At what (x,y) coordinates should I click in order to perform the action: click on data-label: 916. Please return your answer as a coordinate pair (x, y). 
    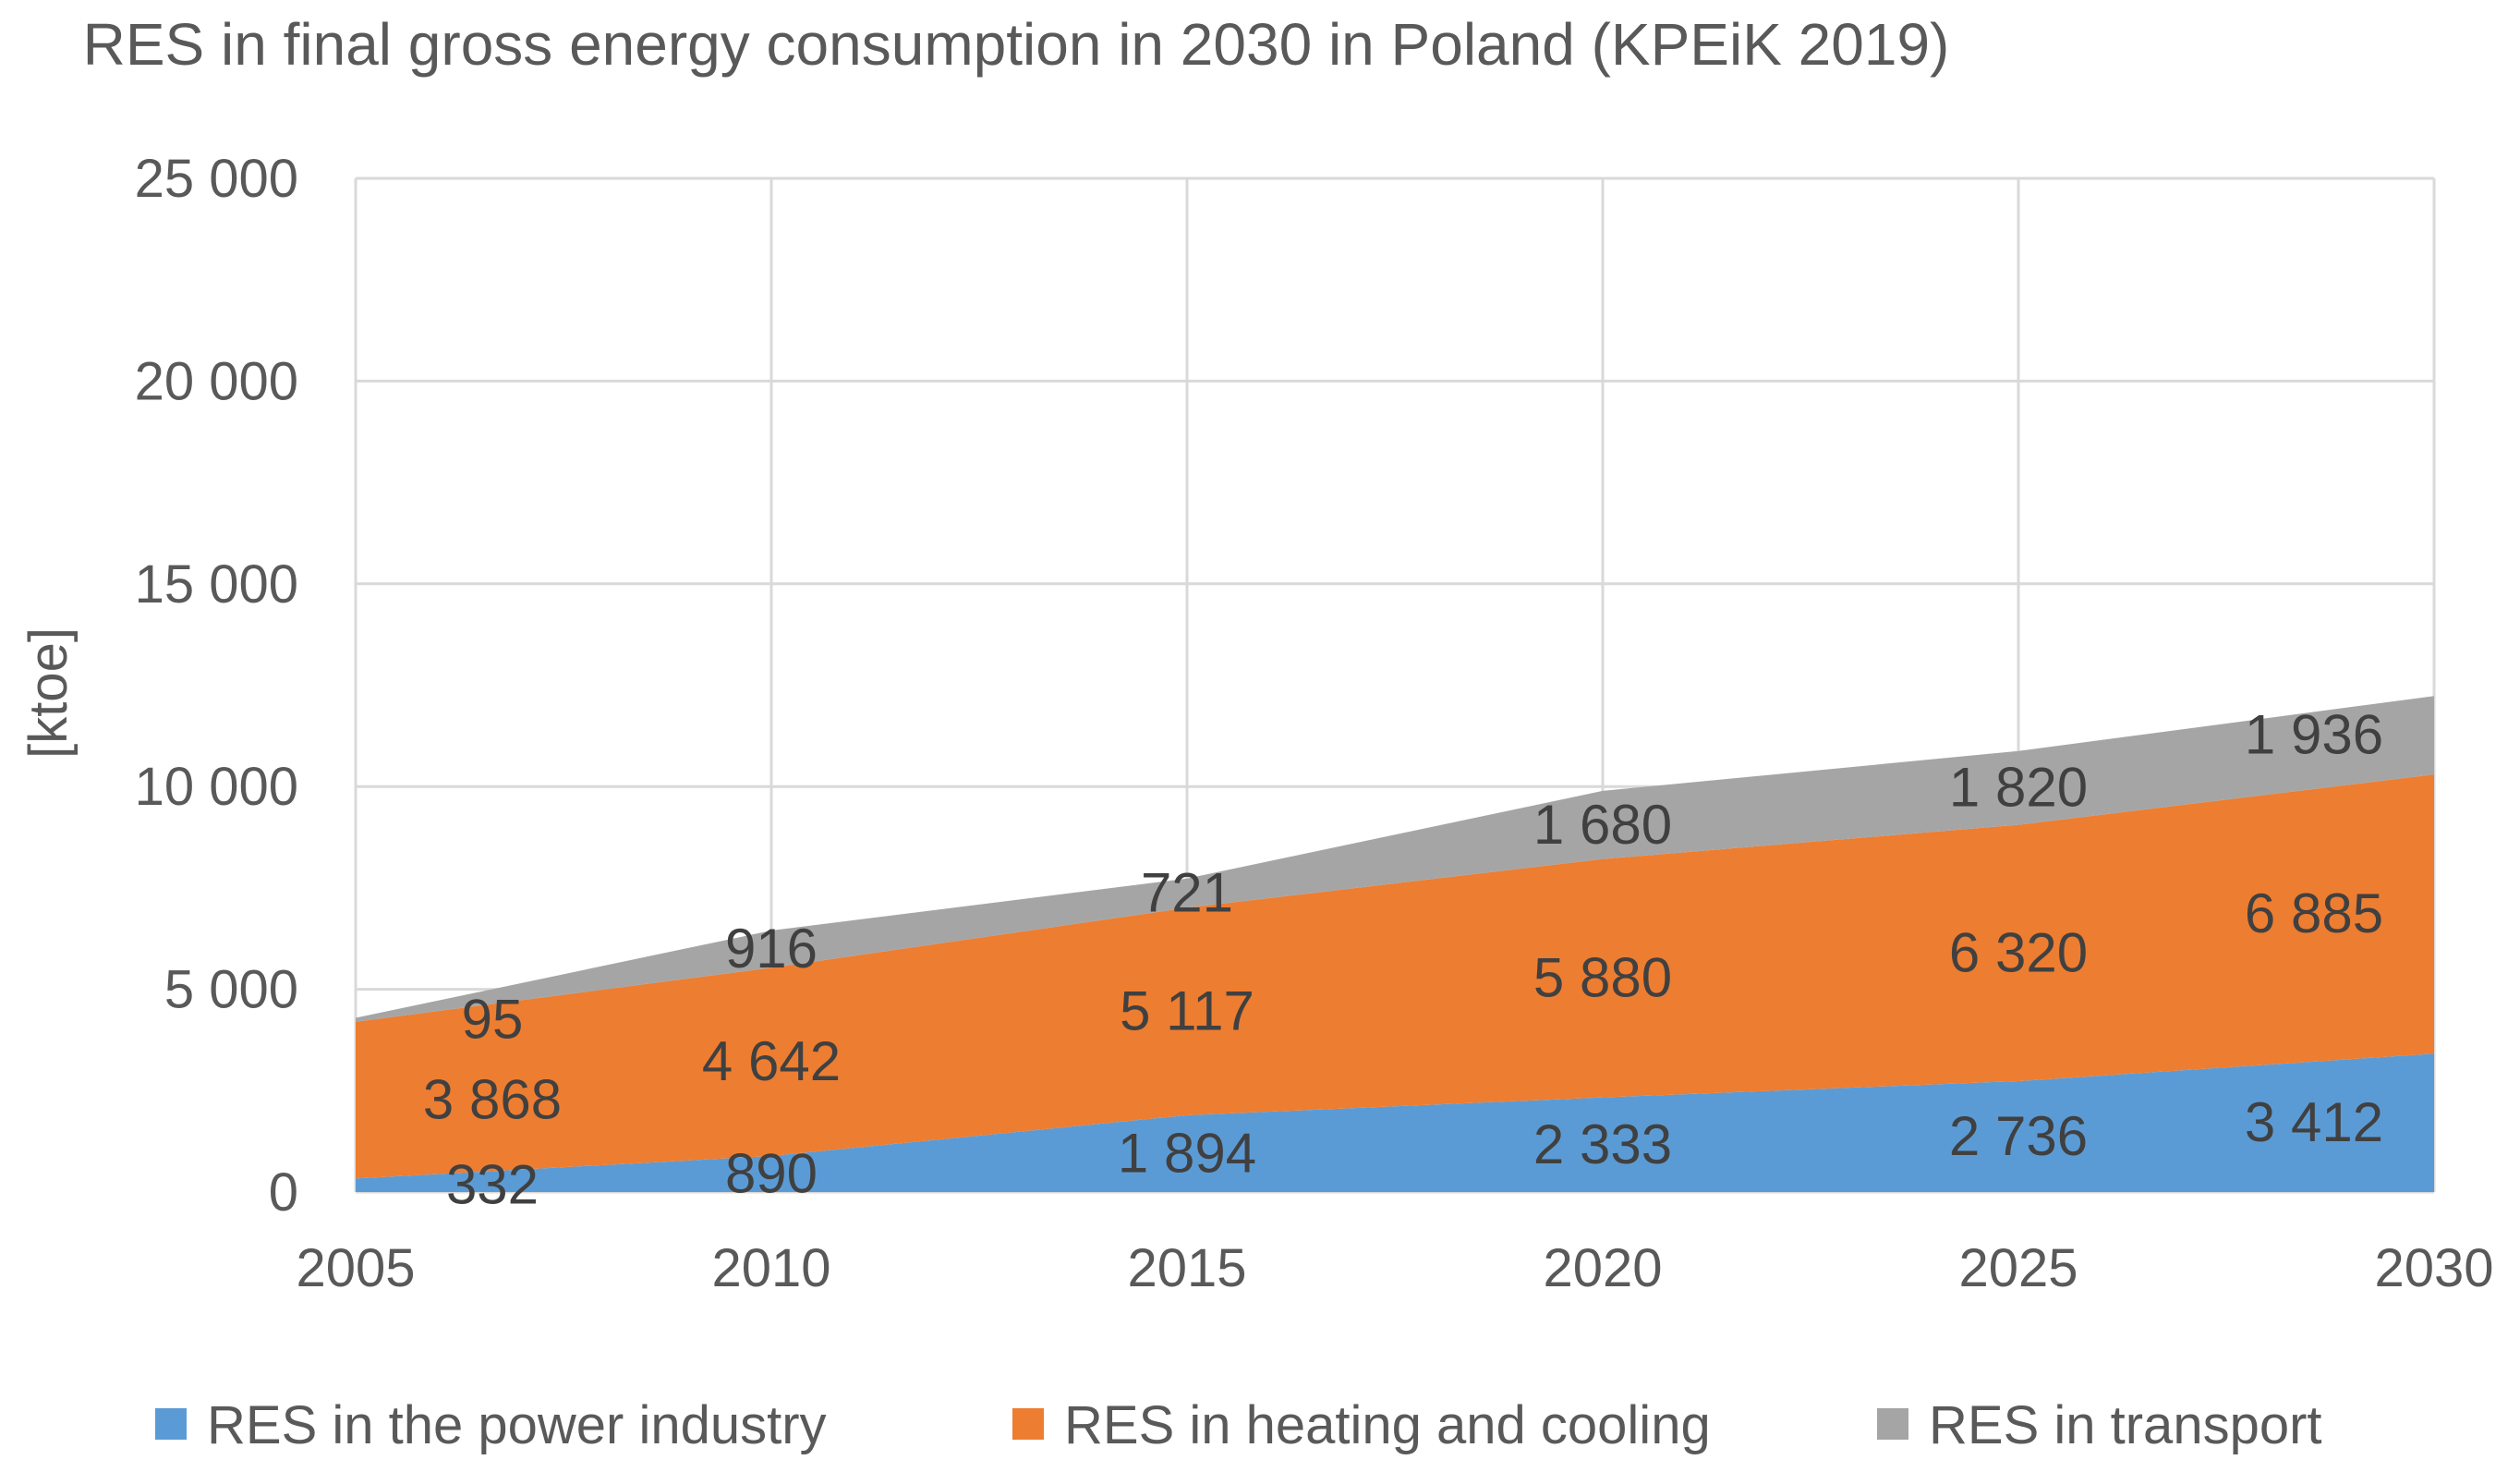
    Looking at the image, I should click on (771, 948).